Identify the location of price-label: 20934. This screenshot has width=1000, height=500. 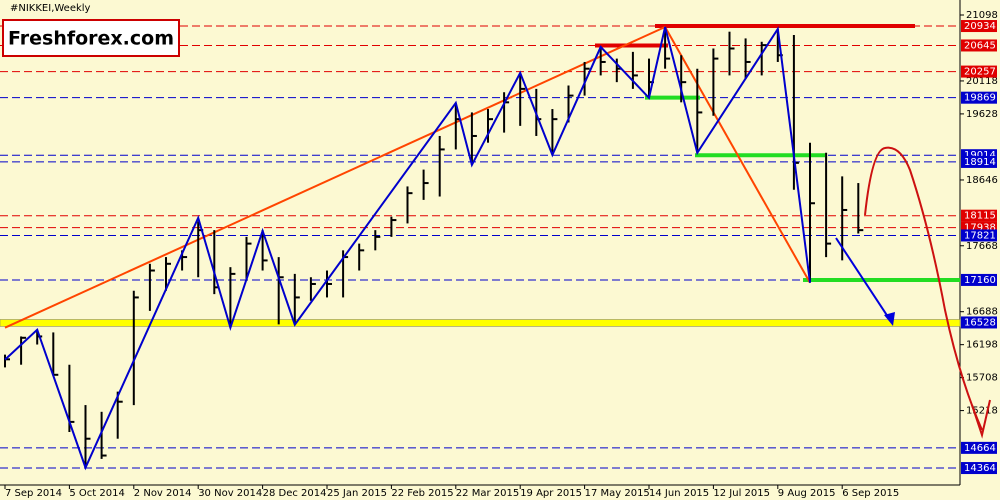
(980, 26).